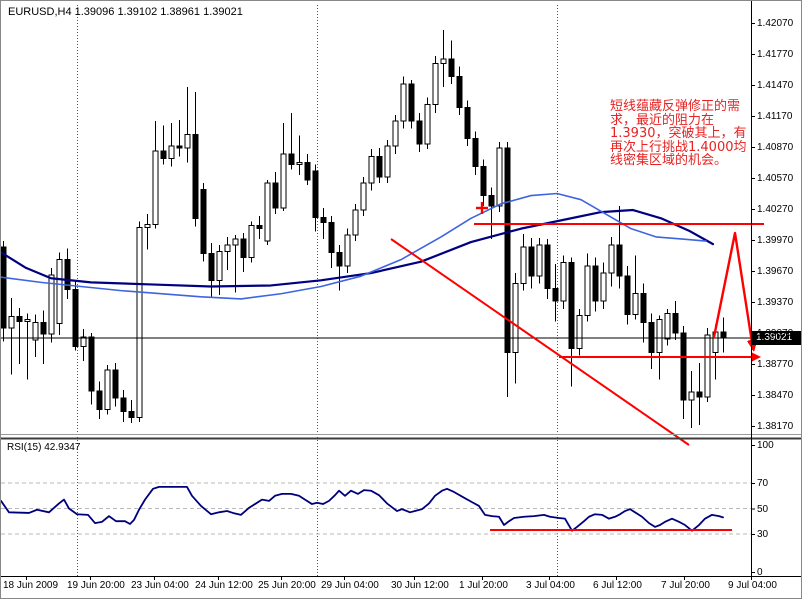  I want to click on price-axis-label: 1.41170, so click(775, 116).